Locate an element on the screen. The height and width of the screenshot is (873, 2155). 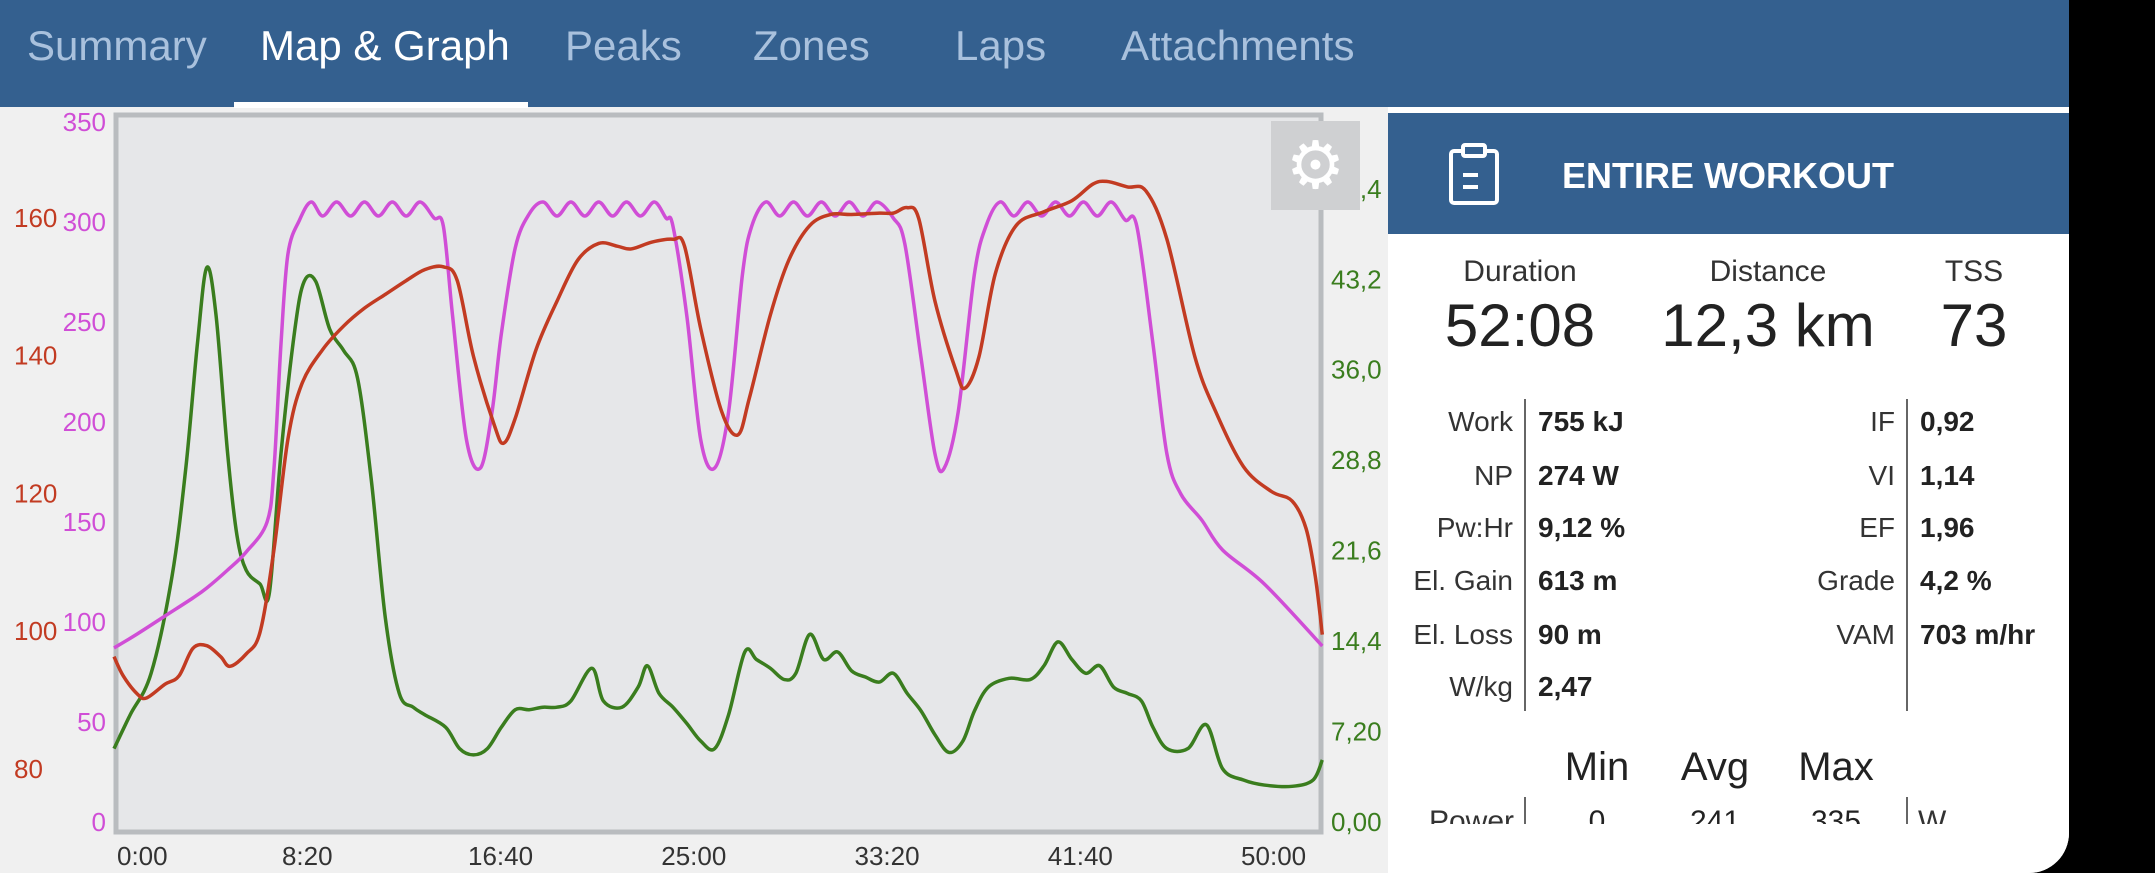
panel-title: ENTIRE WORKOUT is located at coordinates (1728, 175).